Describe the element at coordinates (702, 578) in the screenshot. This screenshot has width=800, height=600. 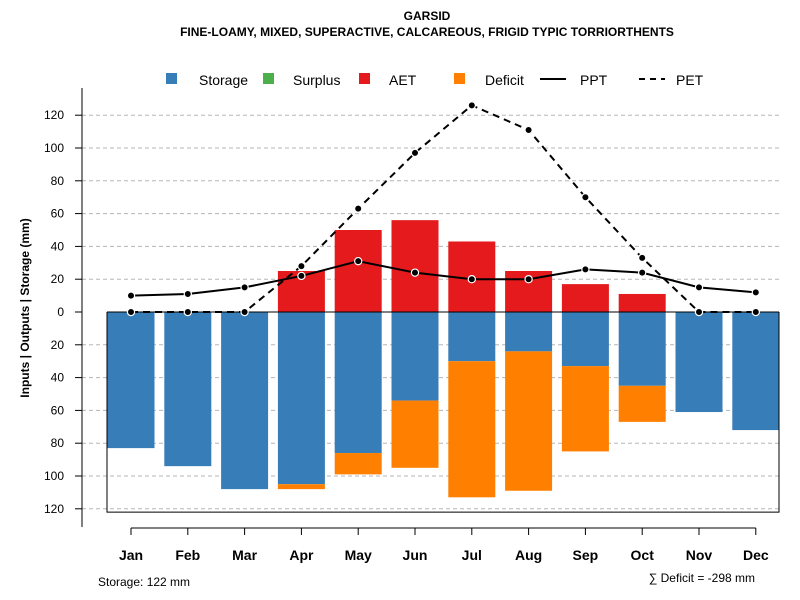
I see `deficit-total-label: ∑ Deficit = -298 mm` at that location.